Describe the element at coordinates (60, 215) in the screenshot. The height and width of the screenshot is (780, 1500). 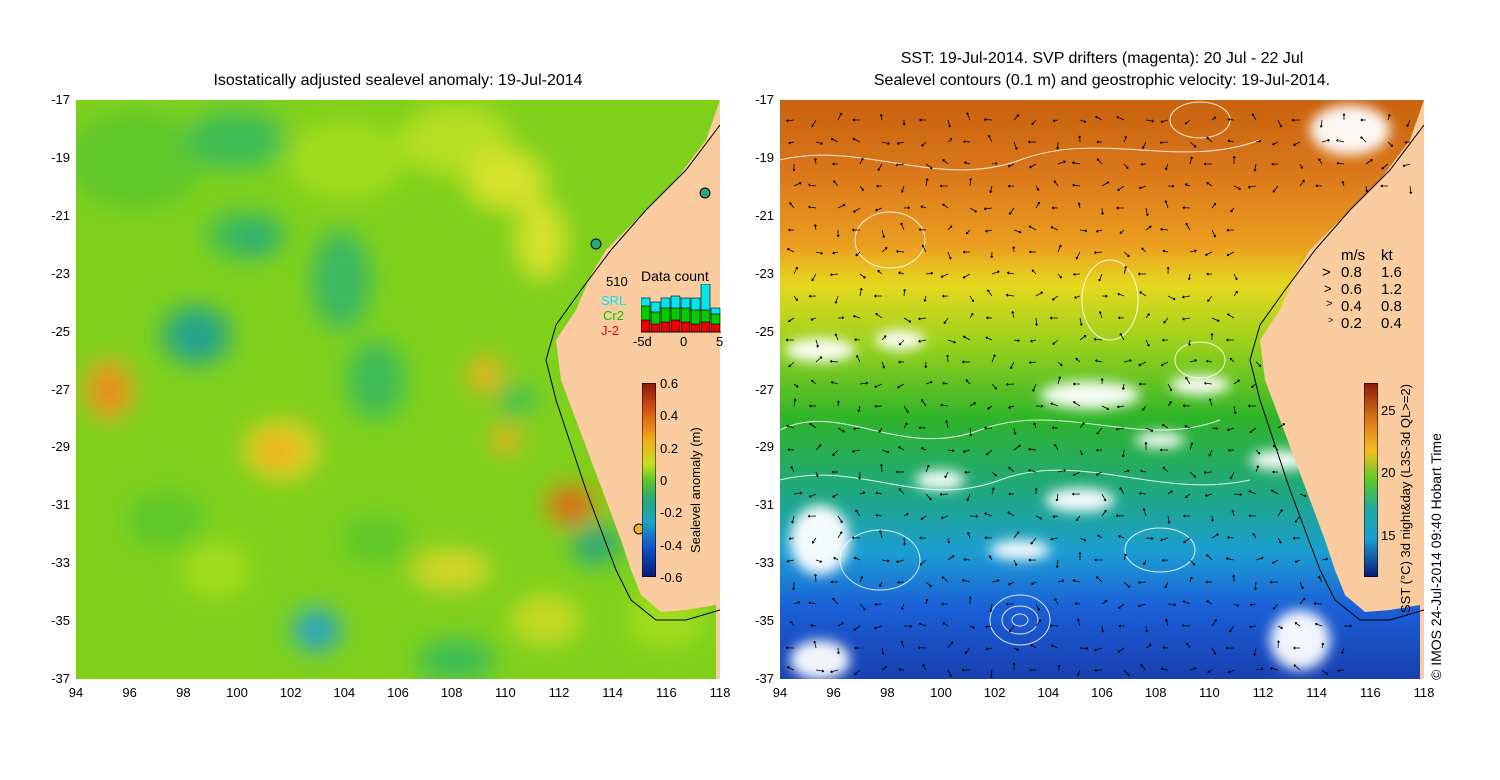
I see `left_panel-ytick: -21` at that location.